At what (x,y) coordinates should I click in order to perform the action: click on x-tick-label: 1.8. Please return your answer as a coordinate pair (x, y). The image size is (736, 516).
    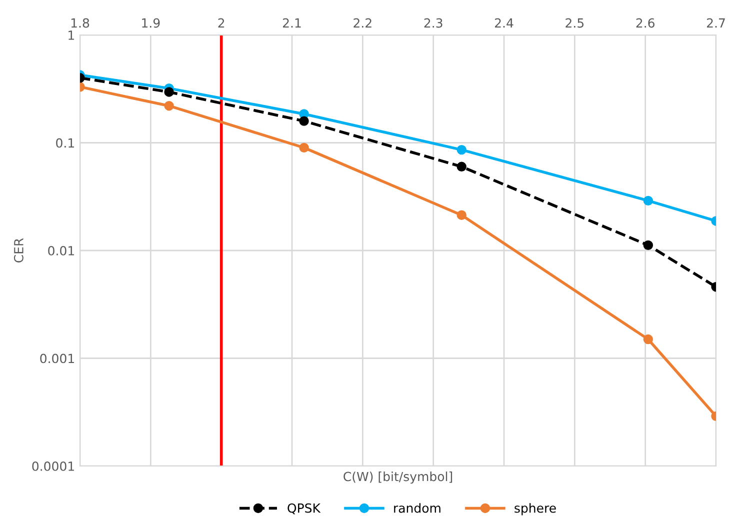
    Looking at the image, I should click on (80, 23).